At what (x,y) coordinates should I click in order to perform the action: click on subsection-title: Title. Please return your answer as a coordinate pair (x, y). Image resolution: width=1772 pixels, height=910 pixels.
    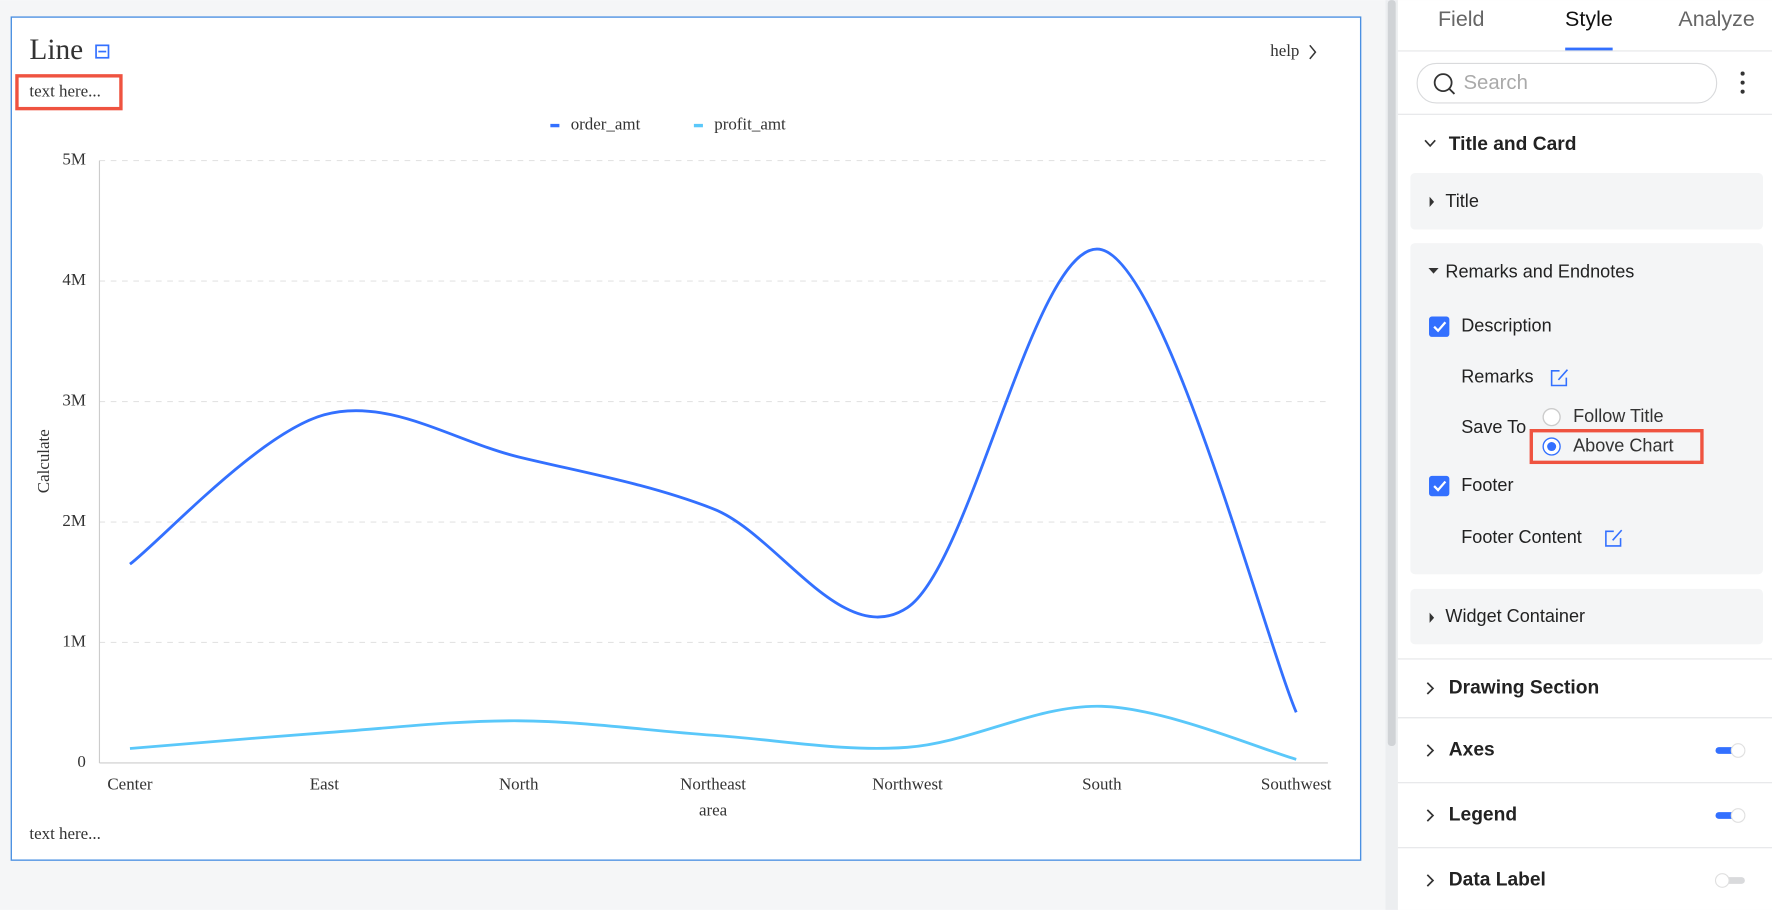
    Looking at the image, I should click on (1461, 201).